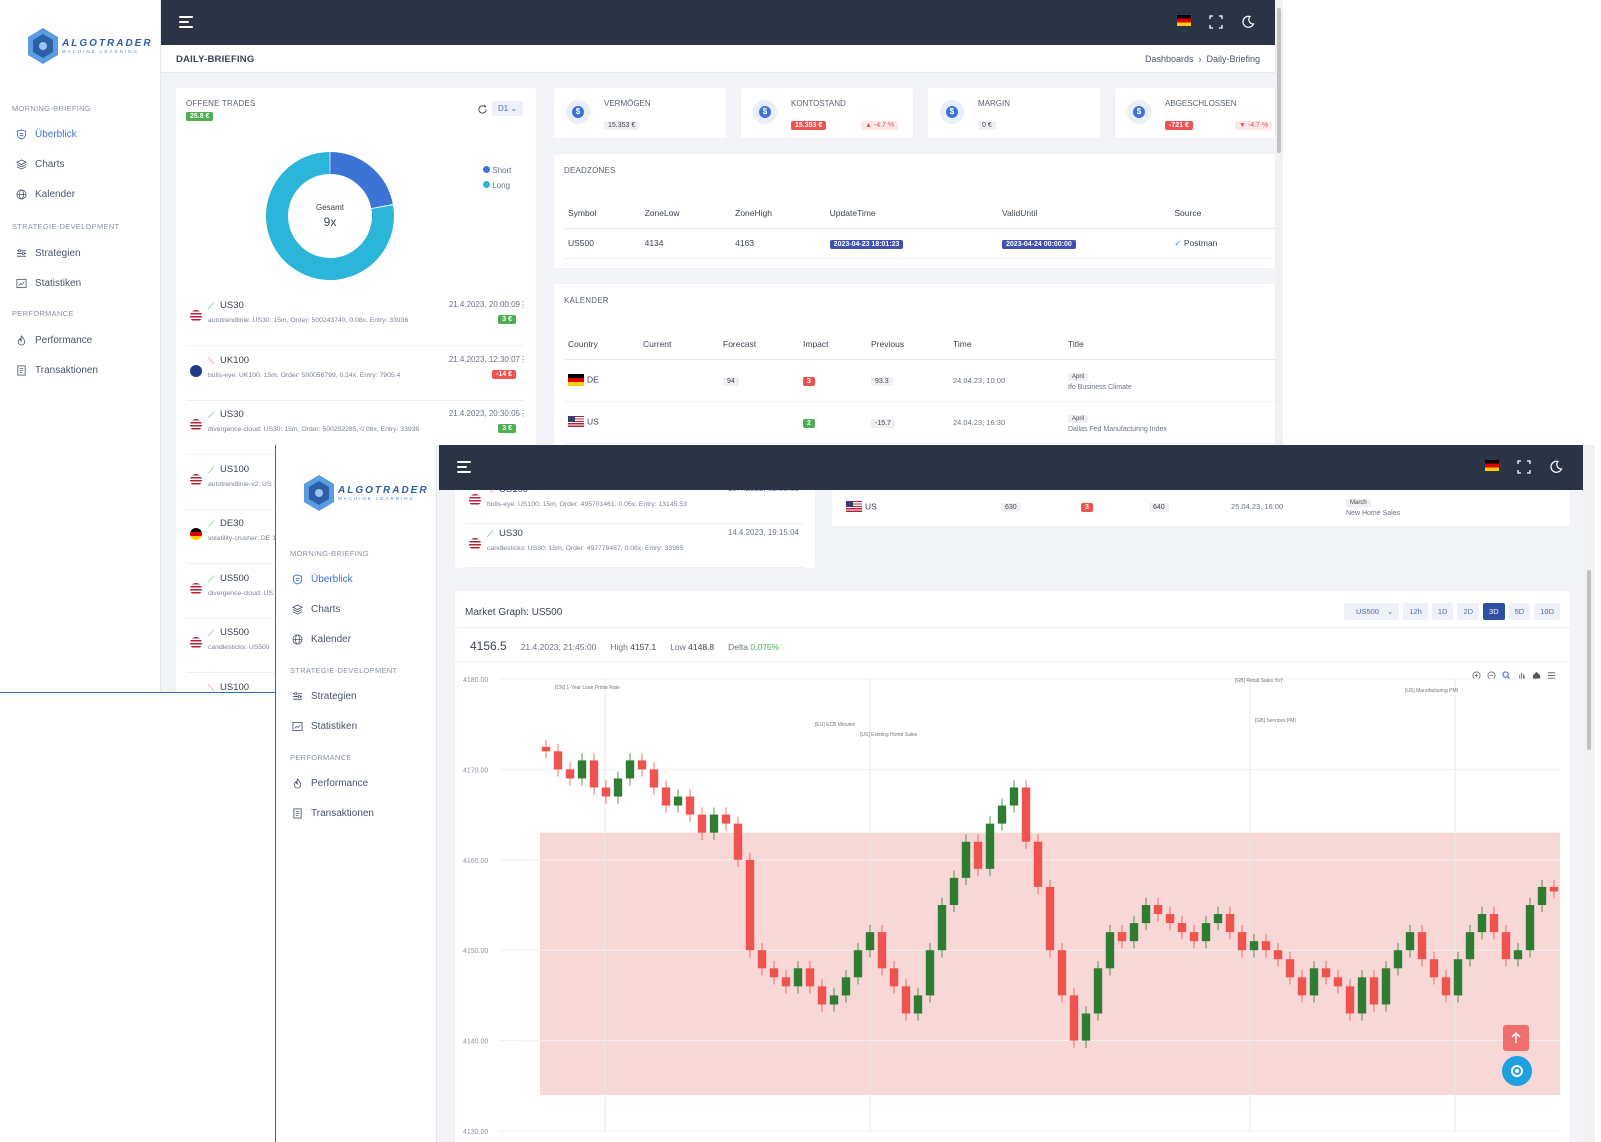 This screenshot has width=1601, height=1142. I want to click on tf-button-10d: 10D, so click(1547, 611).